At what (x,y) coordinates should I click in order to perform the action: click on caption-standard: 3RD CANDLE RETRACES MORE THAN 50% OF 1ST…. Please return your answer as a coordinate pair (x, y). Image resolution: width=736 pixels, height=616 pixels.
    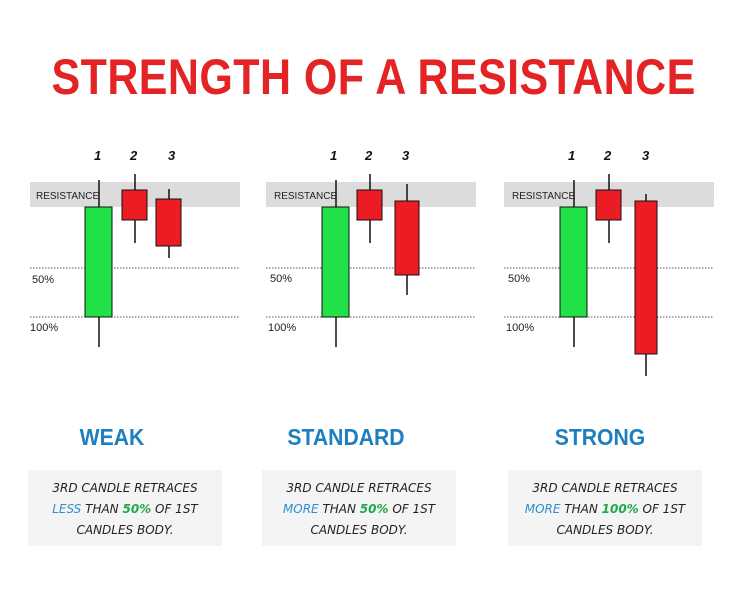
    Looking at the image, I should click on (359, 508).